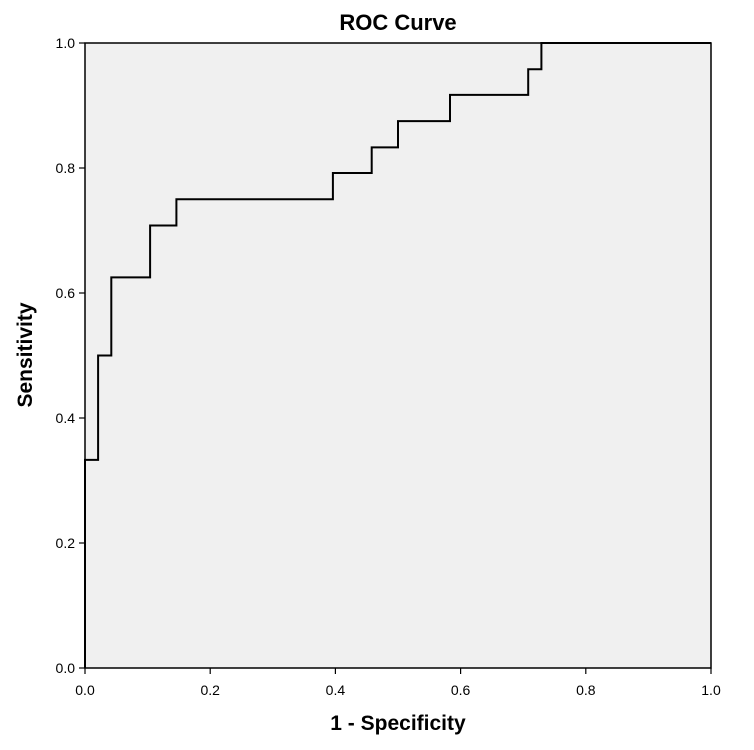  I want to click on y-axis-ticks: 0.0 0.2 0.4 0.6 0.8 1.0, so click(70, 355).